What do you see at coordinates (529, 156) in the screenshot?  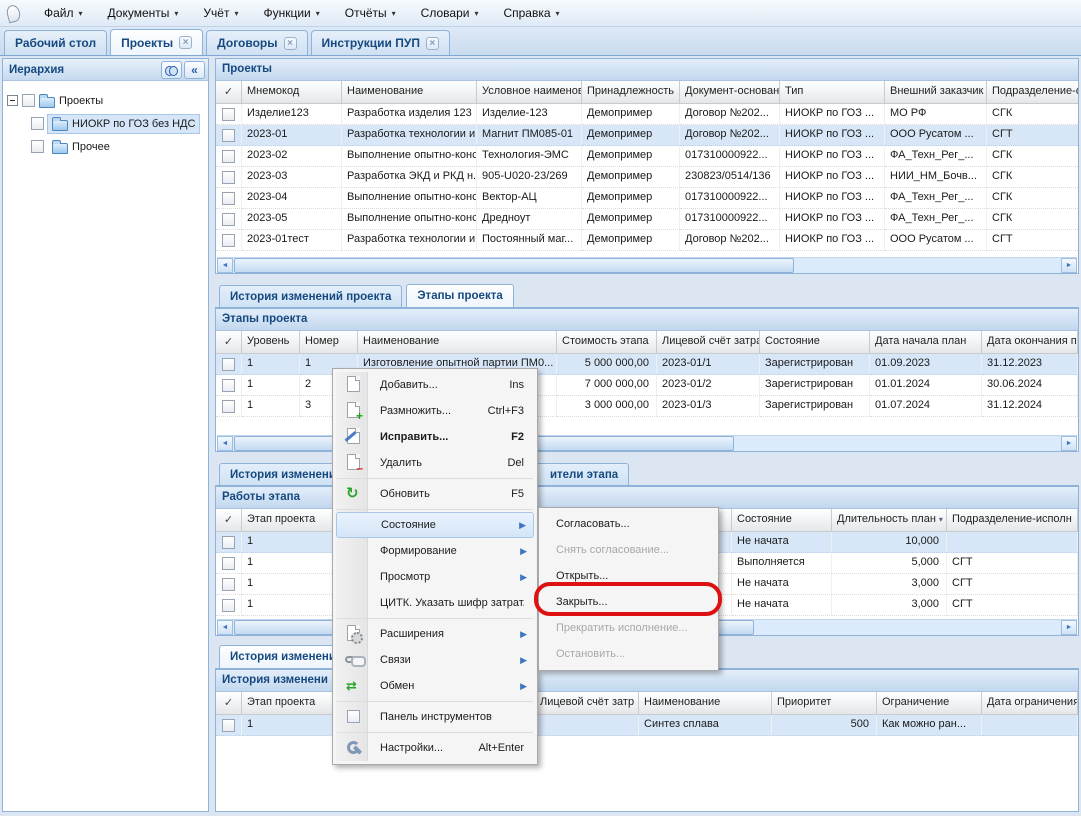 I see `table-cell: Технология-ЭМС` at bounding box center [529, 156].